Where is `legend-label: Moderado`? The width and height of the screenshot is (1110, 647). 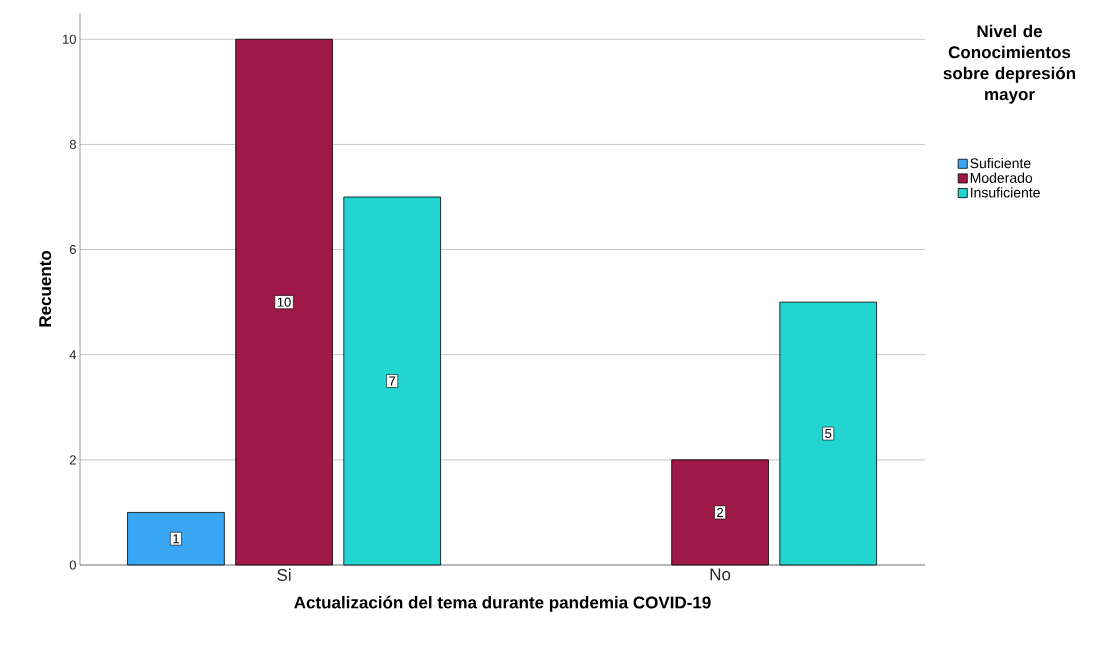 legend-label: Moderado is located at coordinates (1001, 177).